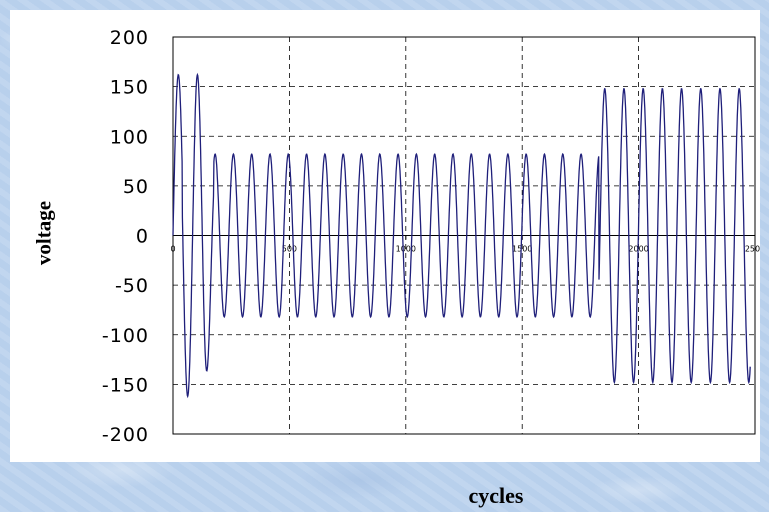 The width and height of the screenshot is (769, 512). What do you see at coordinates (496, 495) in the screenshot?
I see `x-axis-label: cycles` at bounding box center [496, 495].